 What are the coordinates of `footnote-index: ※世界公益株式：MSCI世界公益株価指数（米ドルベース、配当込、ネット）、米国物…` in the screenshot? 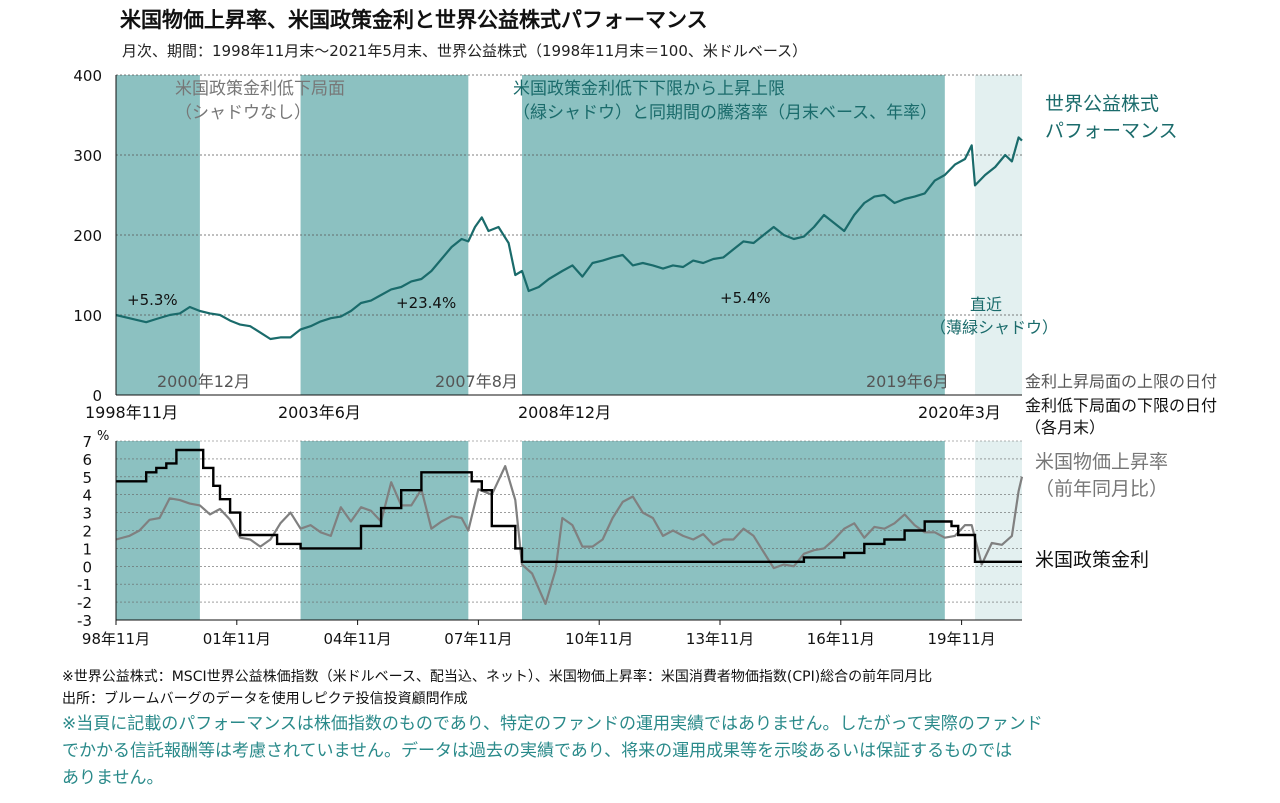 It's located at (497, 677).